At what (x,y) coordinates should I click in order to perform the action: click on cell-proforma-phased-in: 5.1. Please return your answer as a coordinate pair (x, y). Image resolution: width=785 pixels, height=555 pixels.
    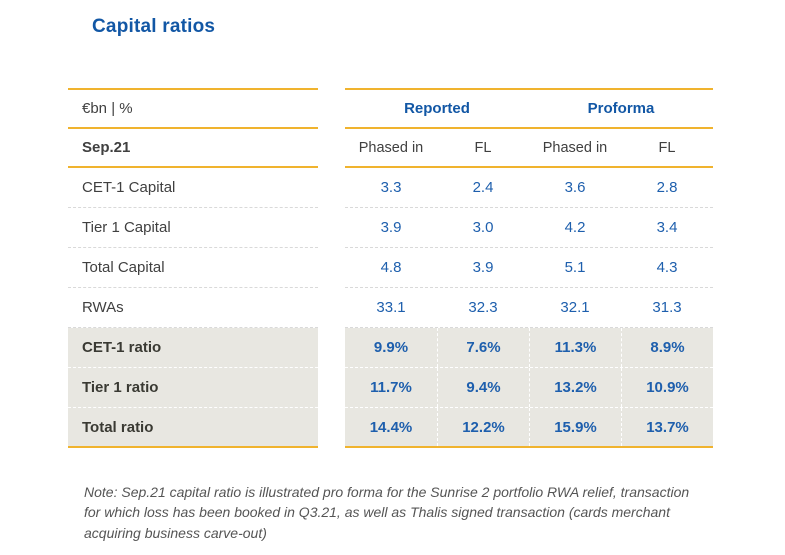
    Looking at the image, I should click on (575, 267).